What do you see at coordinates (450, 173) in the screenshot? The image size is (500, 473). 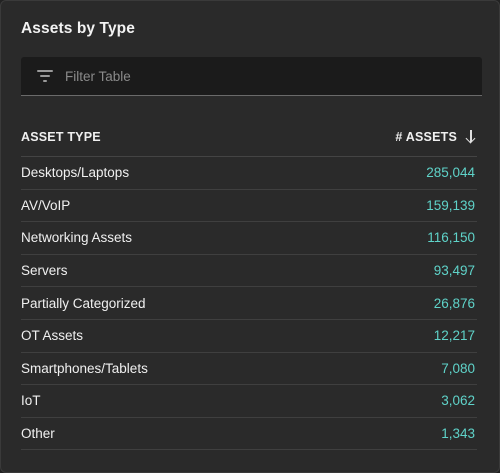 I see `asset-count-cell: 285,044` at bounding box center [450, 173].